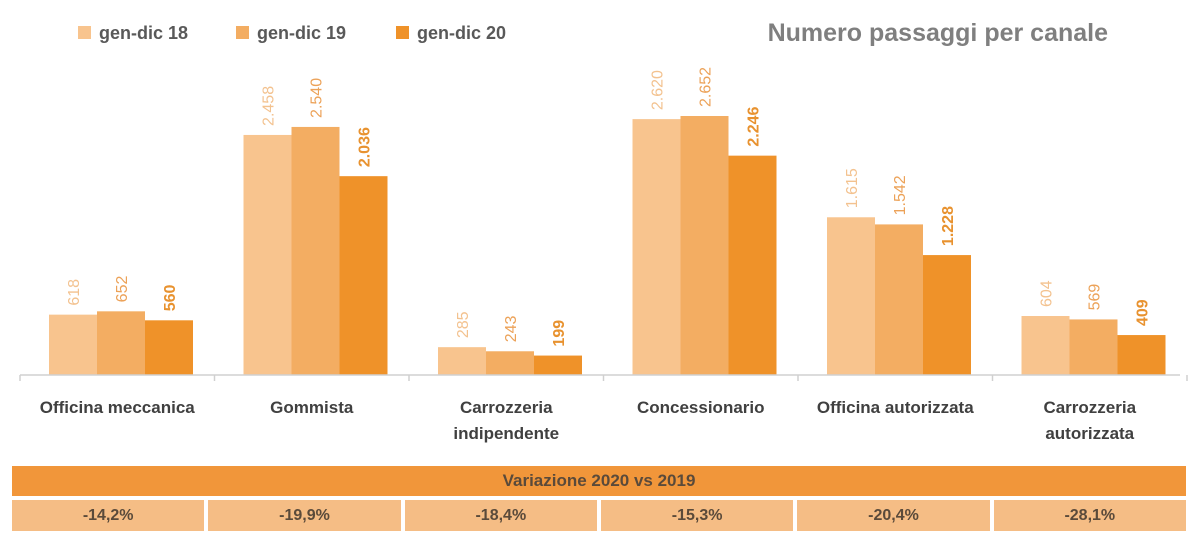  Describe the element at coordinates (312, 407) in the screenshot. I see `category-label: Gommista` at that location.